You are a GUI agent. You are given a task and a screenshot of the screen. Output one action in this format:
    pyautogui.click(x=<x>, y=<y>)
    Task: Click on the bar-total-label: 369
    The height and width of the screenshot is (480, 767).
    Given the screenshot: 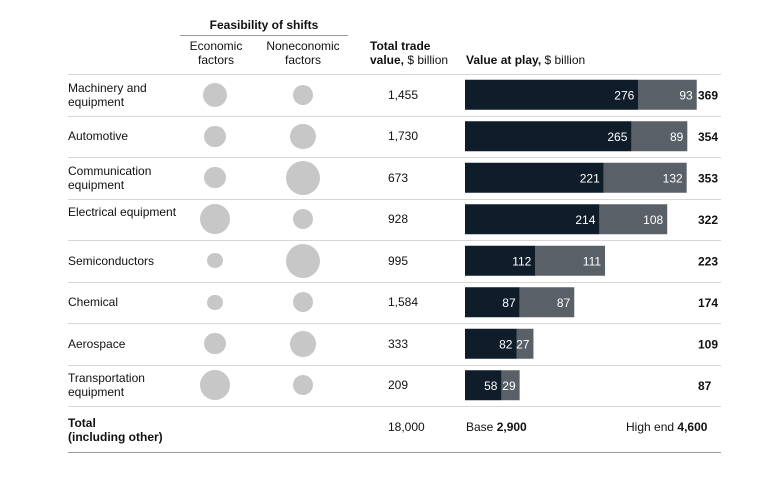 What is the action you would take?
    pyautogui.click(x=708, y=95)
    